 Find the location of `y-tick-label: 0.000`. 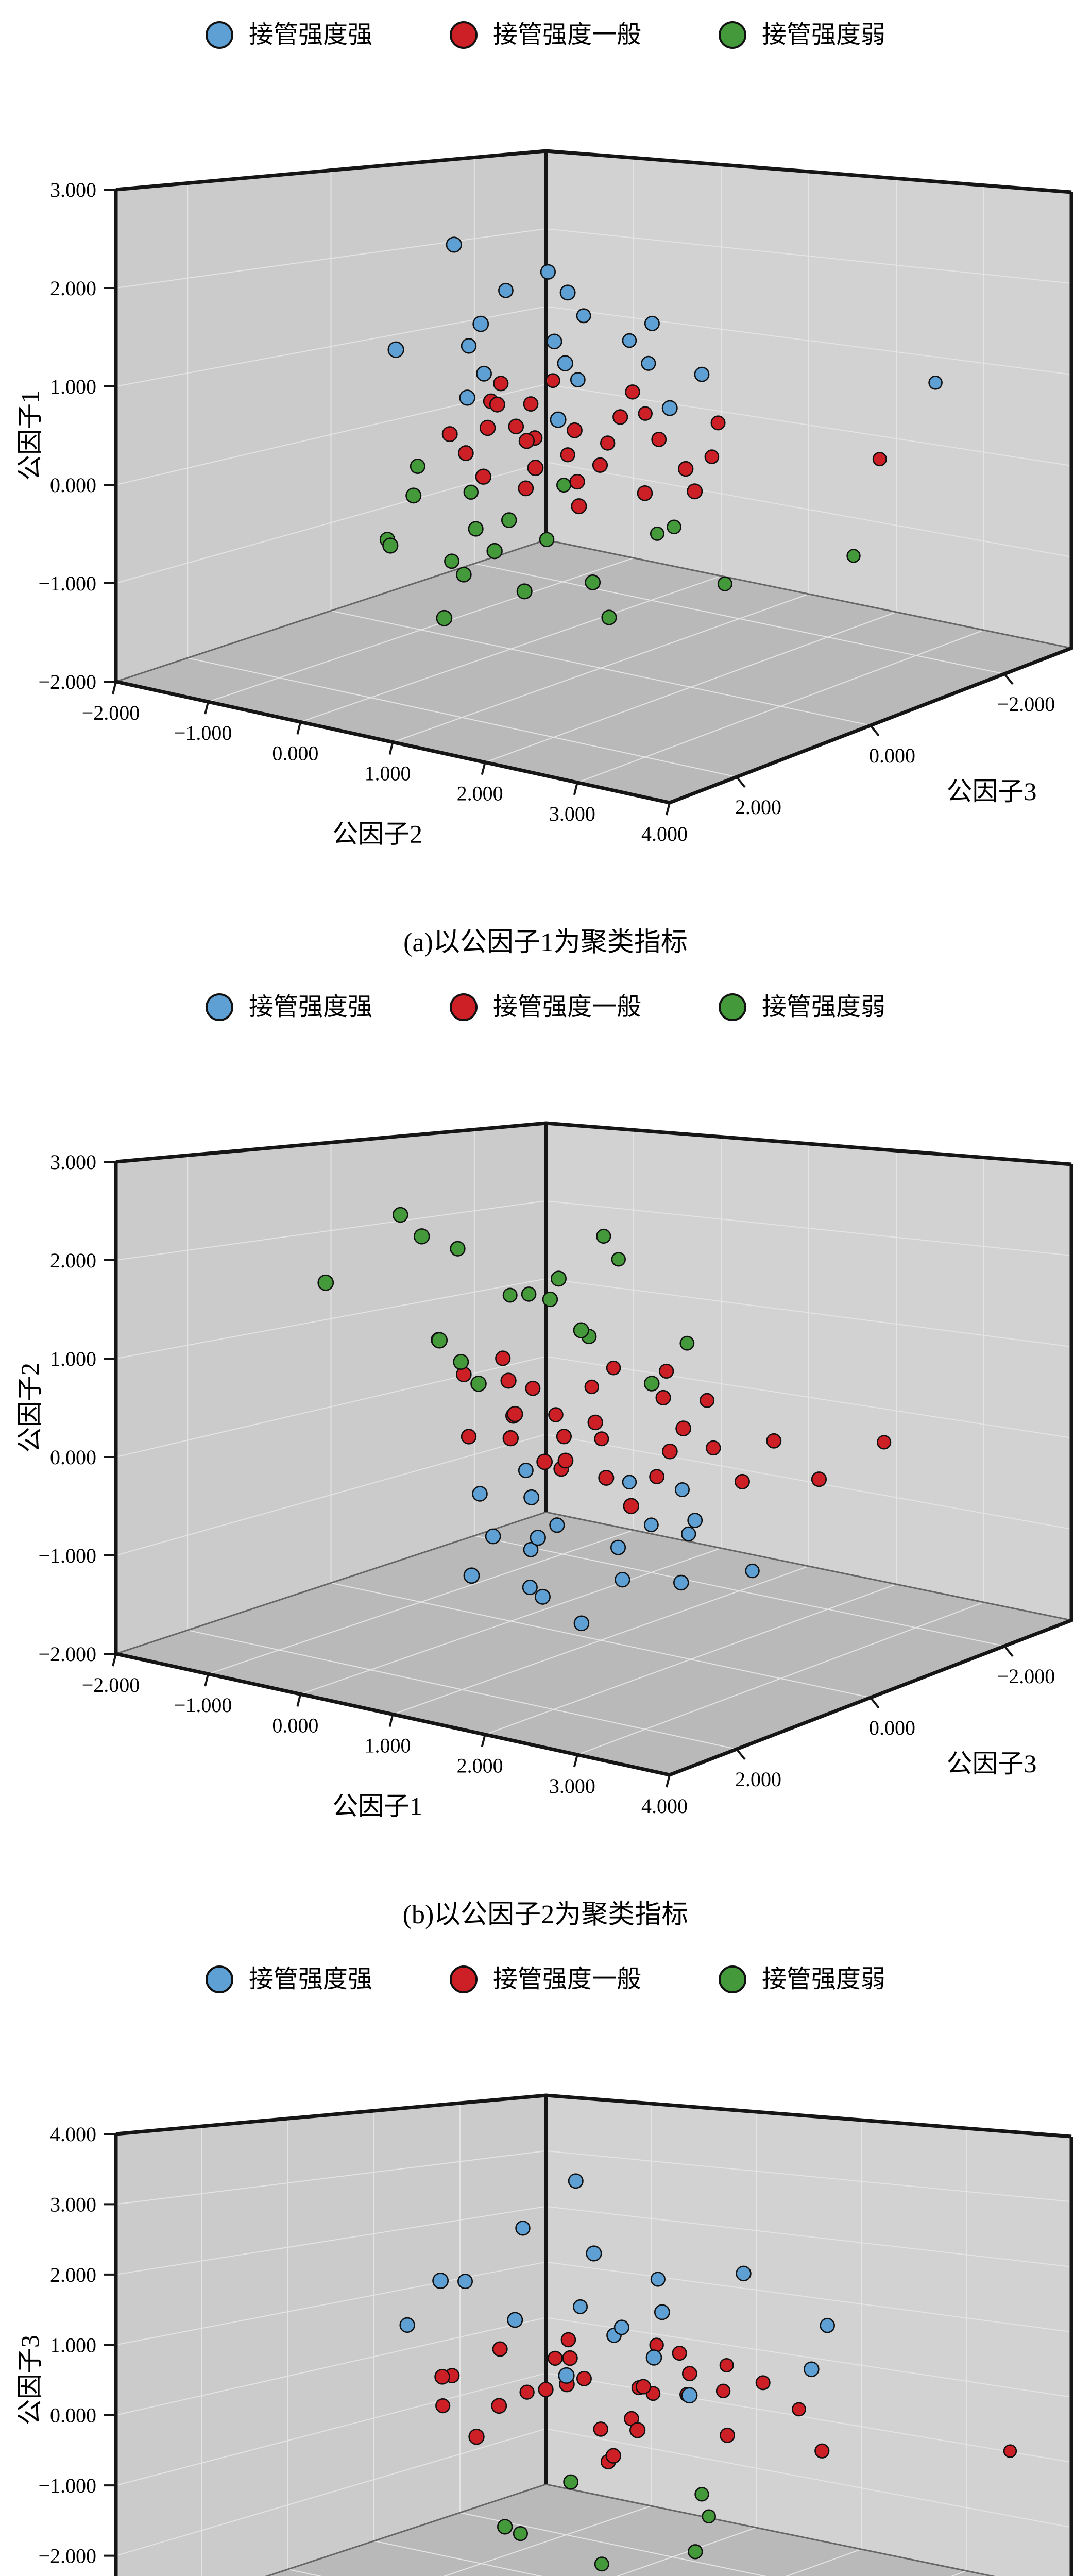

y-tick-label: 0.000 is located at coordinates (892, 755).